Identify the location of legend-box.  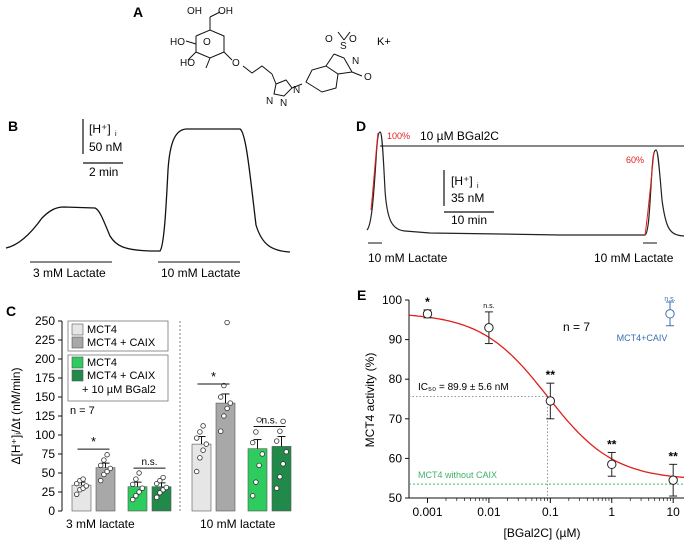
(118, 378).